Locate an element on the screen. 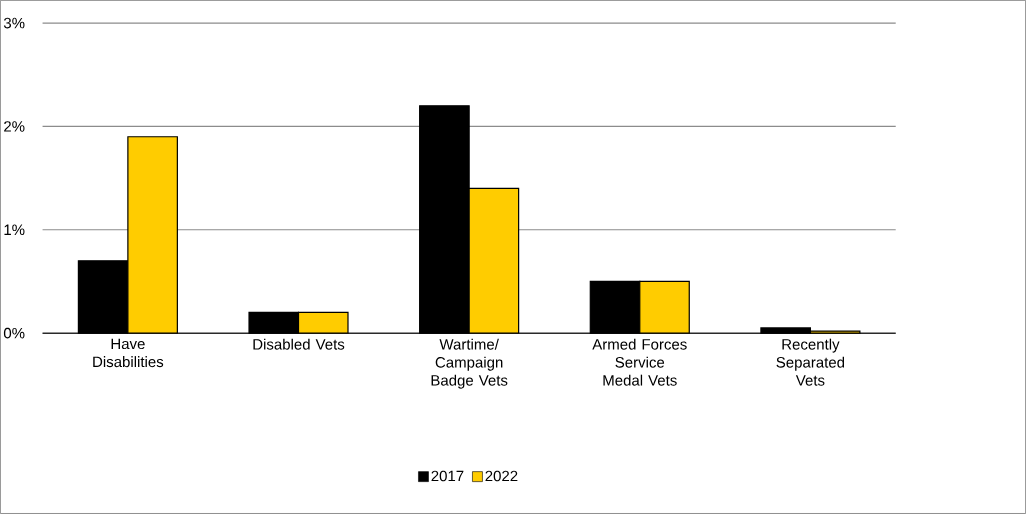  legend-label: 2022 is located at coordinates (501, 476).